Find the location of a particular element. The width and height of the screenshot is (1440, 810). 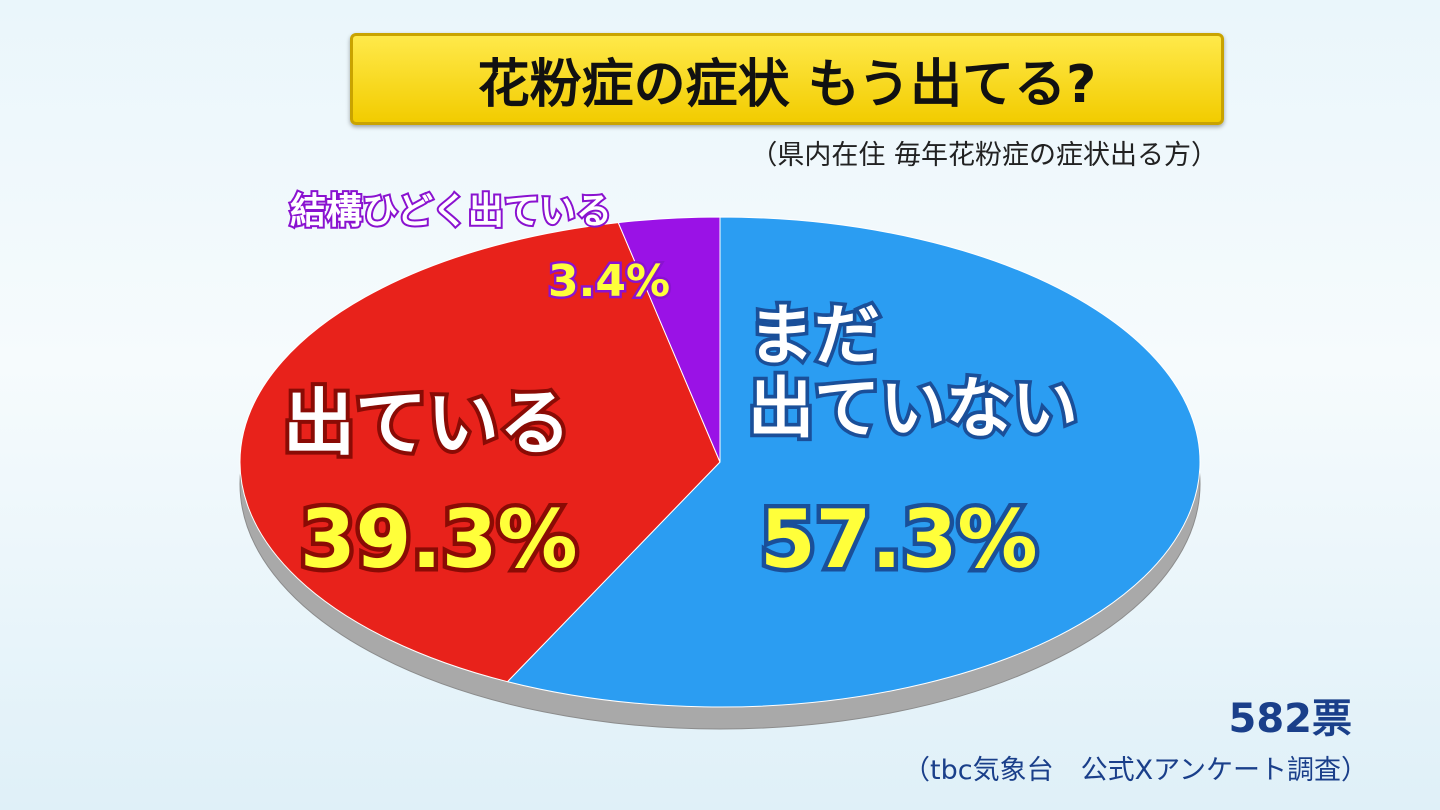

slice-label: まだ 出ていない is located at coordinates (912, 371).